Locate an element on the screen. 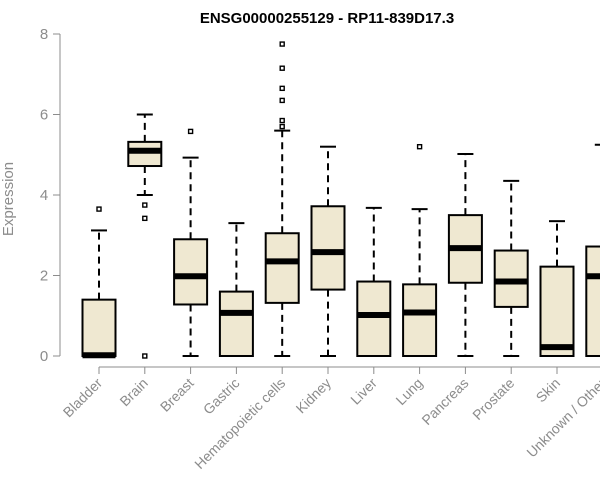 Image resolution: width=600 pixels, height=500 pixels. y-axis-label: Expression is located at coordinates (8, 199).